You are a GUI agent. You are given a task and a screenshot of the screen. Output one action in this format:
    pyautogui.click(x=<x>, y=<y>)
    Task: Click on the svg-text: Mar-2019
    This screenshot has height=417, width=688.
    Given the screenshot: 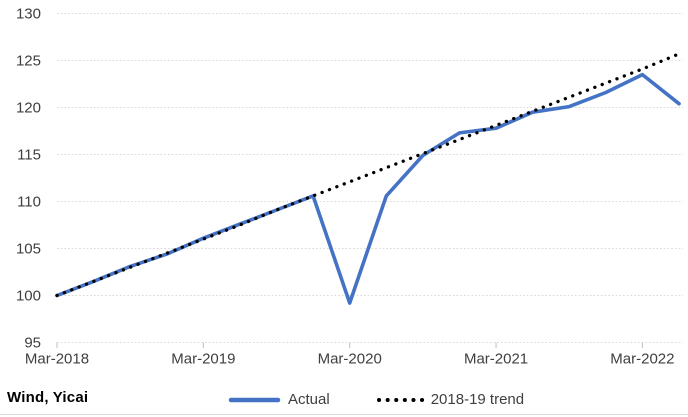 What is the action you would take?
    pyautogui.click(x=203, y=359)
    